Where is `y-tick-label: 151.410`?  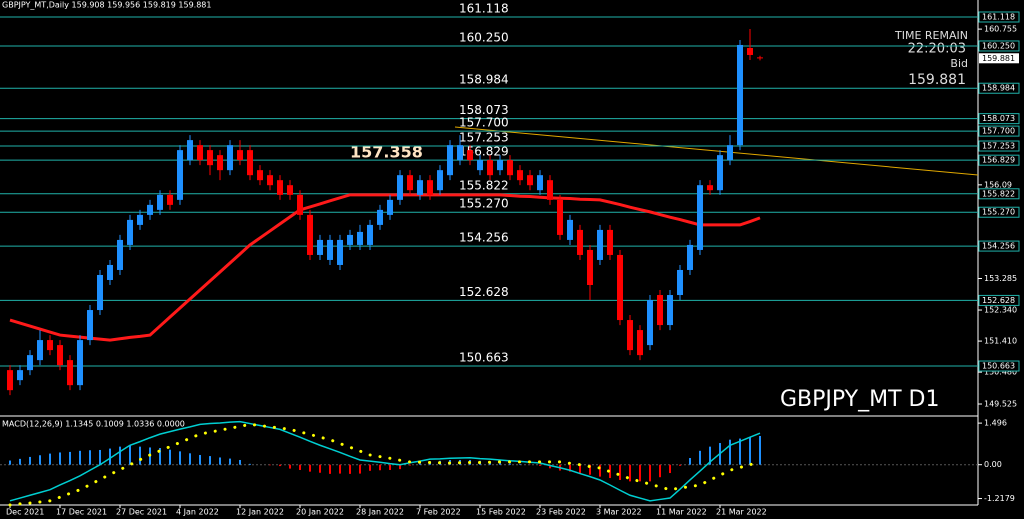
y-tick-label: 151.410 is located at coordinates (1000, 341).